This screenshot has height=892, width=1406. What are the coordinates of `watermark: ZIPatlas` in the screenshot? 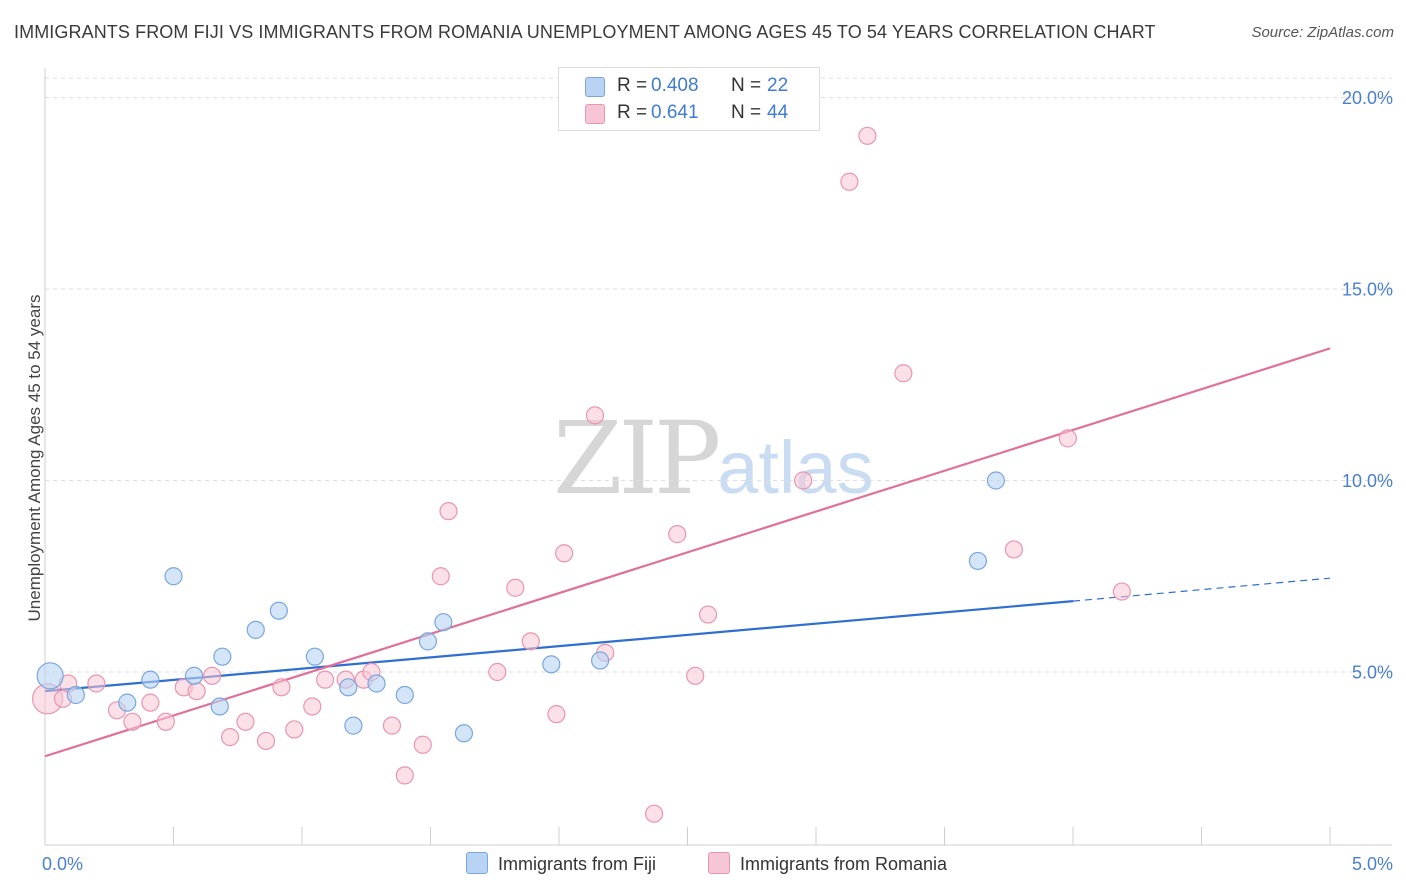 It's located at (713, 458).